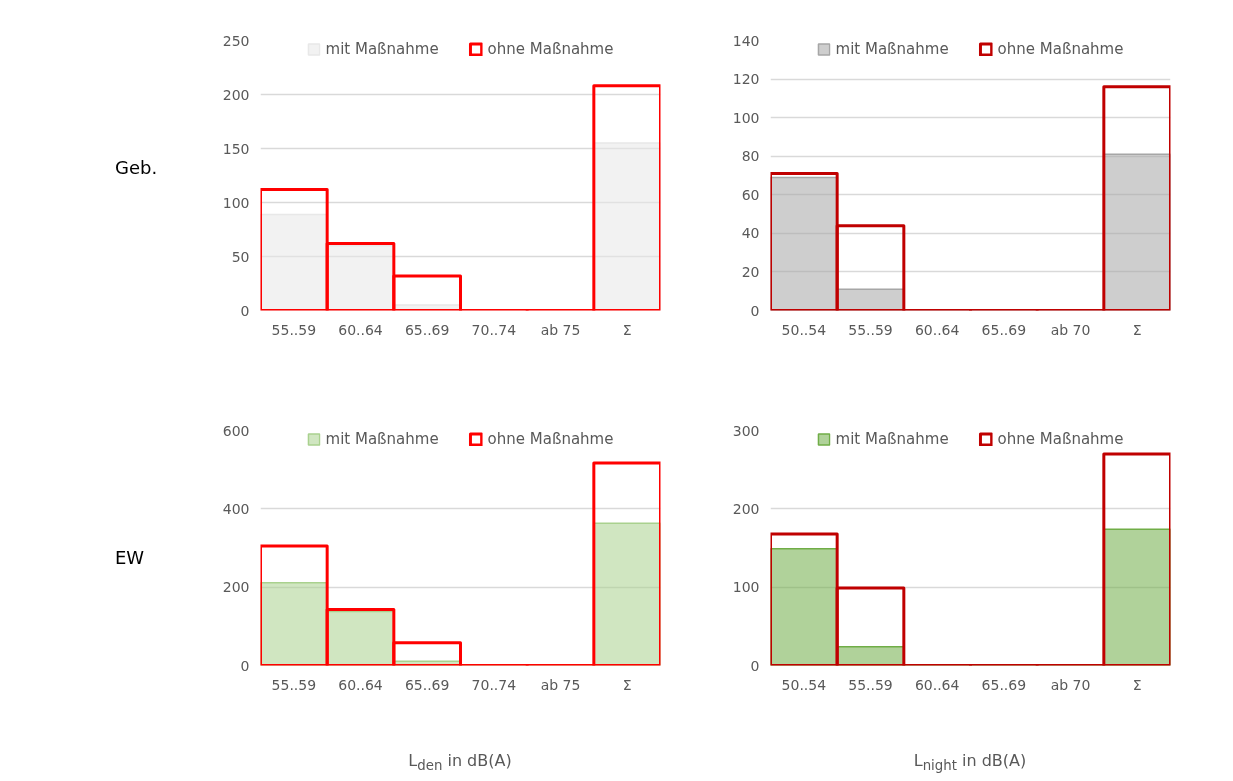 The image size is (1233, 781). I want to click on y-tick-label: 20, so click(750, 271).